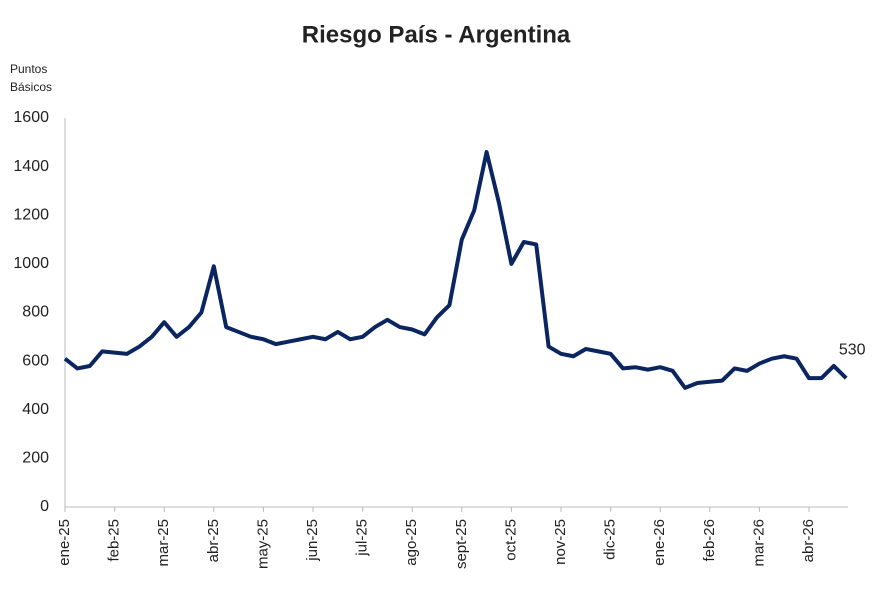  Describe the element at coordinates (262, 544) in the screenshot. I see `x-tick-label: may-25` at that location.